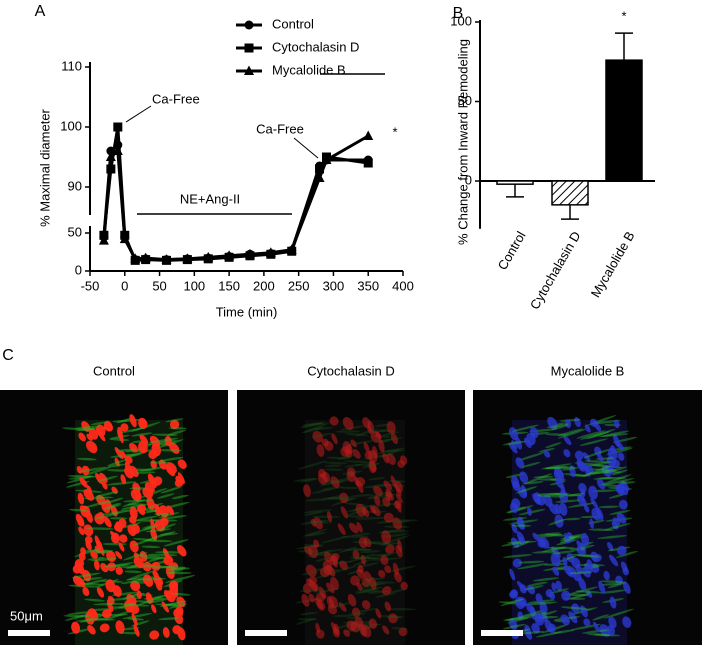  I want to click on image-title: Control, so click(114, 370).